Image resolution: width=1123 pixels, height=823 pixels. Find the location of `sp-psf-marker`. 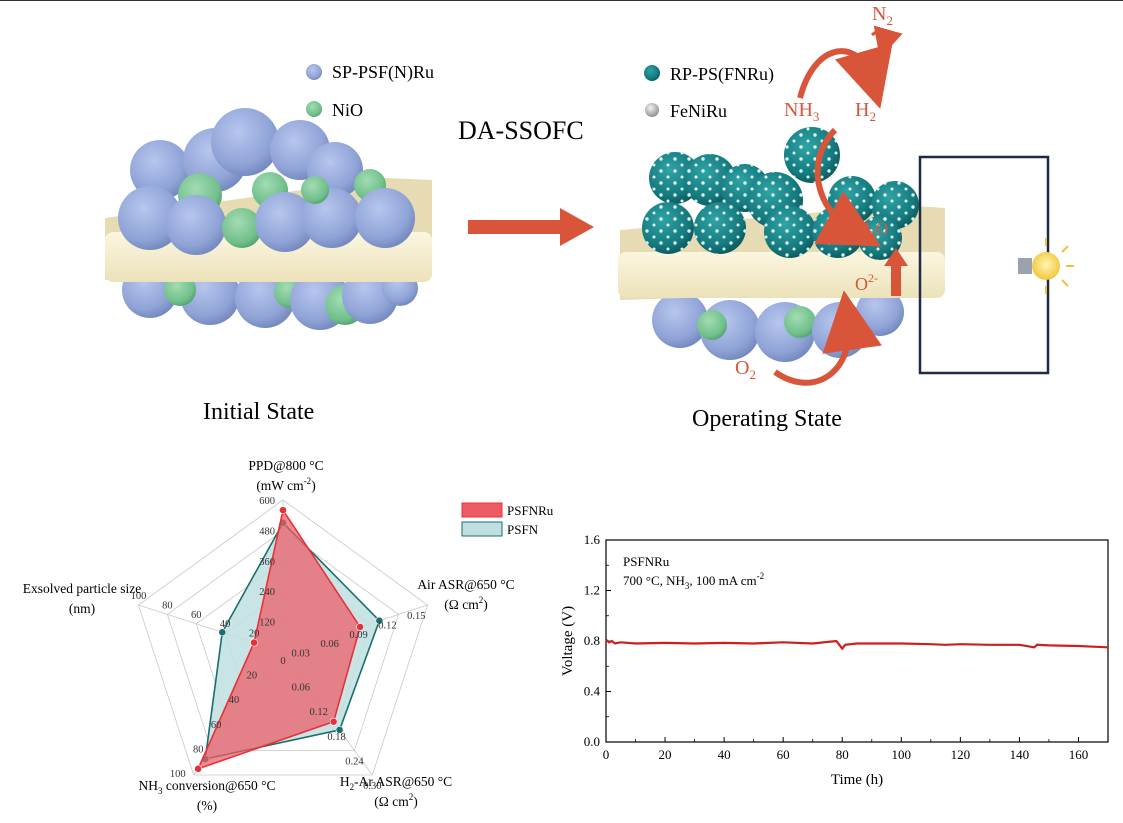

sp-psf-marker is located at coordinates (314, 72).